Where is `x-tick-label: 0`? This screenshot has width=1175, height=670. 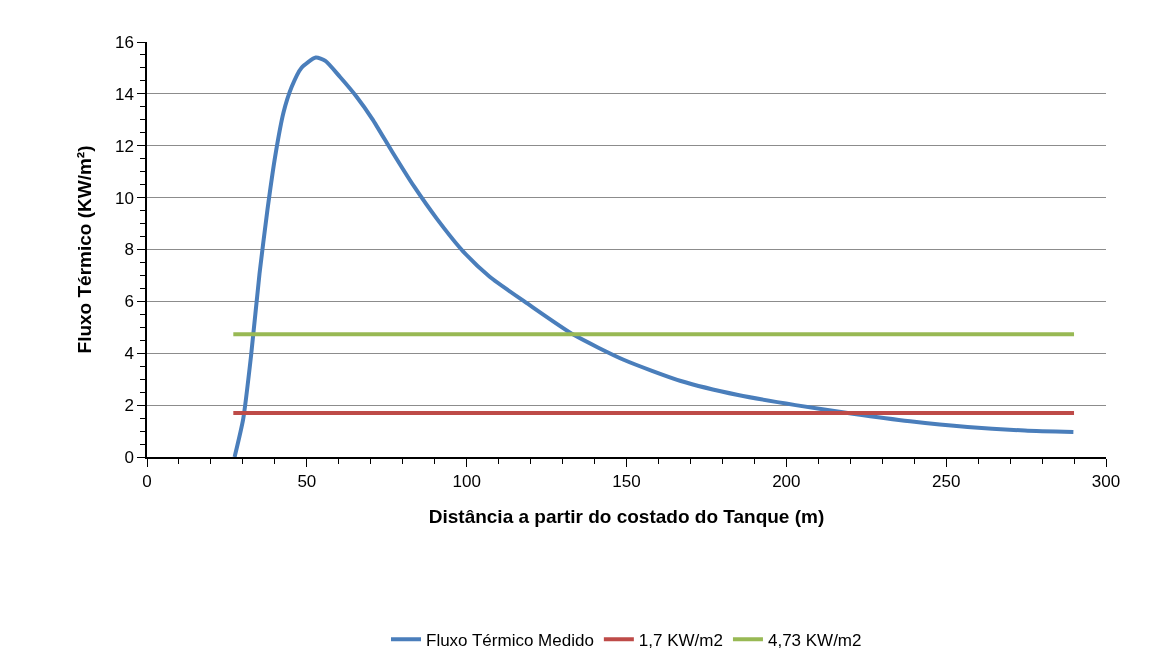
x-tick-label: 0 is located at coordinates (147, 482).